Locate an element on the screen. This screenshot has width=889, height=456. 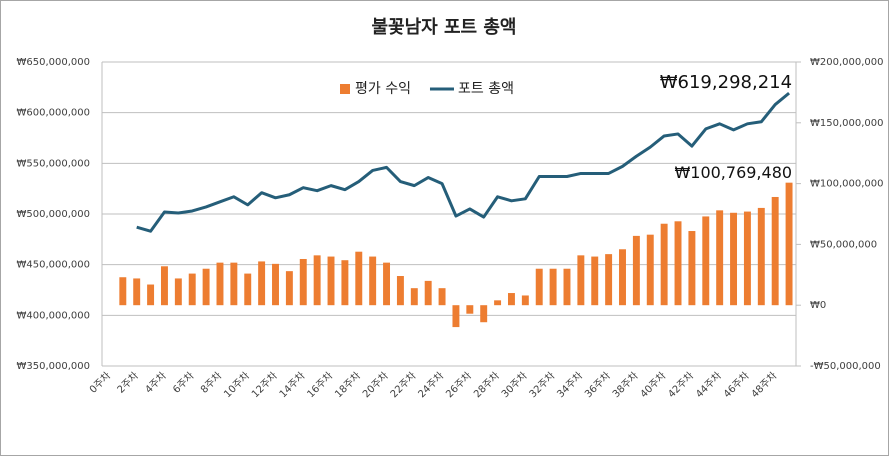
y2-tick-label: -₩50,000,000 is located at coordinates (845, 366).